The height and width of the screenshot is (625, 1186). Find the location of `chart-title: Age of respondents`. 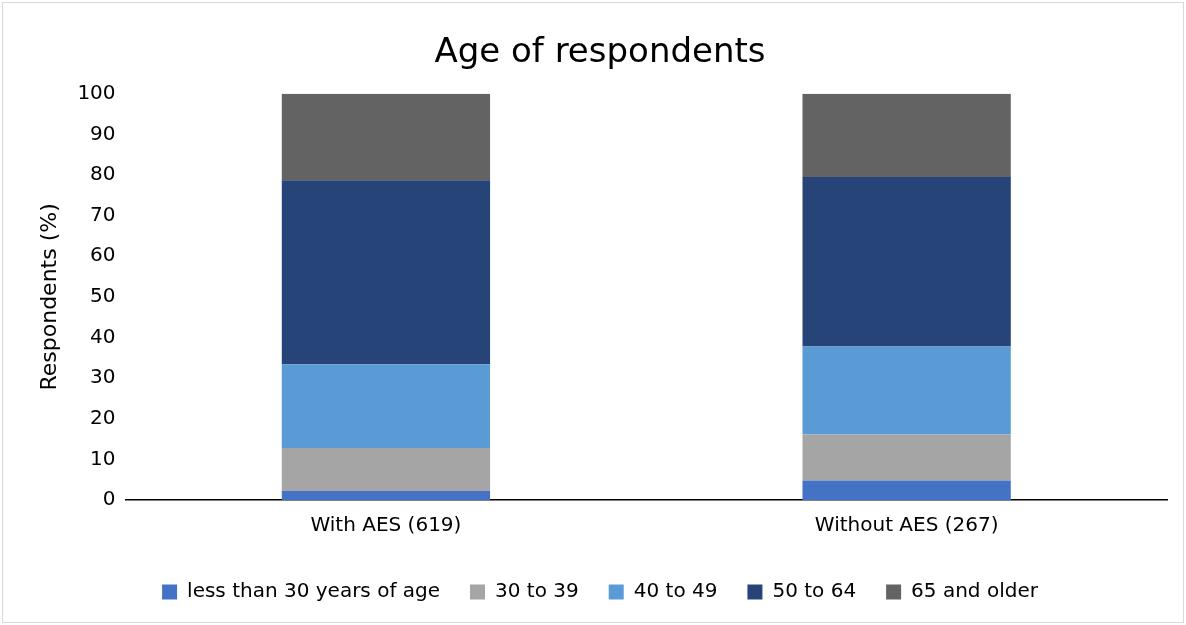

chart-title: Age of respondents is located at coordinates (600, 50).